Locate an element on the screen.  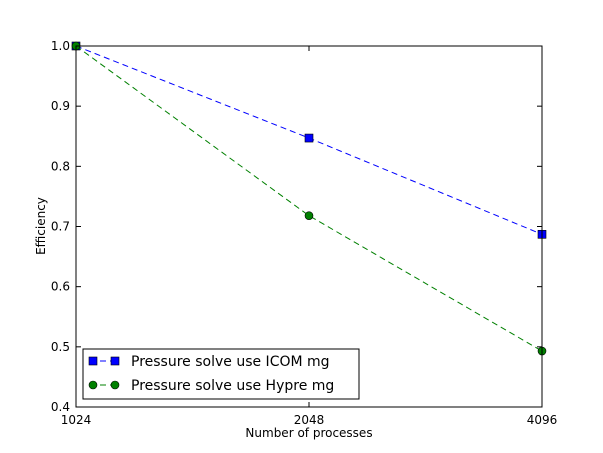
y-tick-label-2: 0.6 is located at coordinates (60, 287).